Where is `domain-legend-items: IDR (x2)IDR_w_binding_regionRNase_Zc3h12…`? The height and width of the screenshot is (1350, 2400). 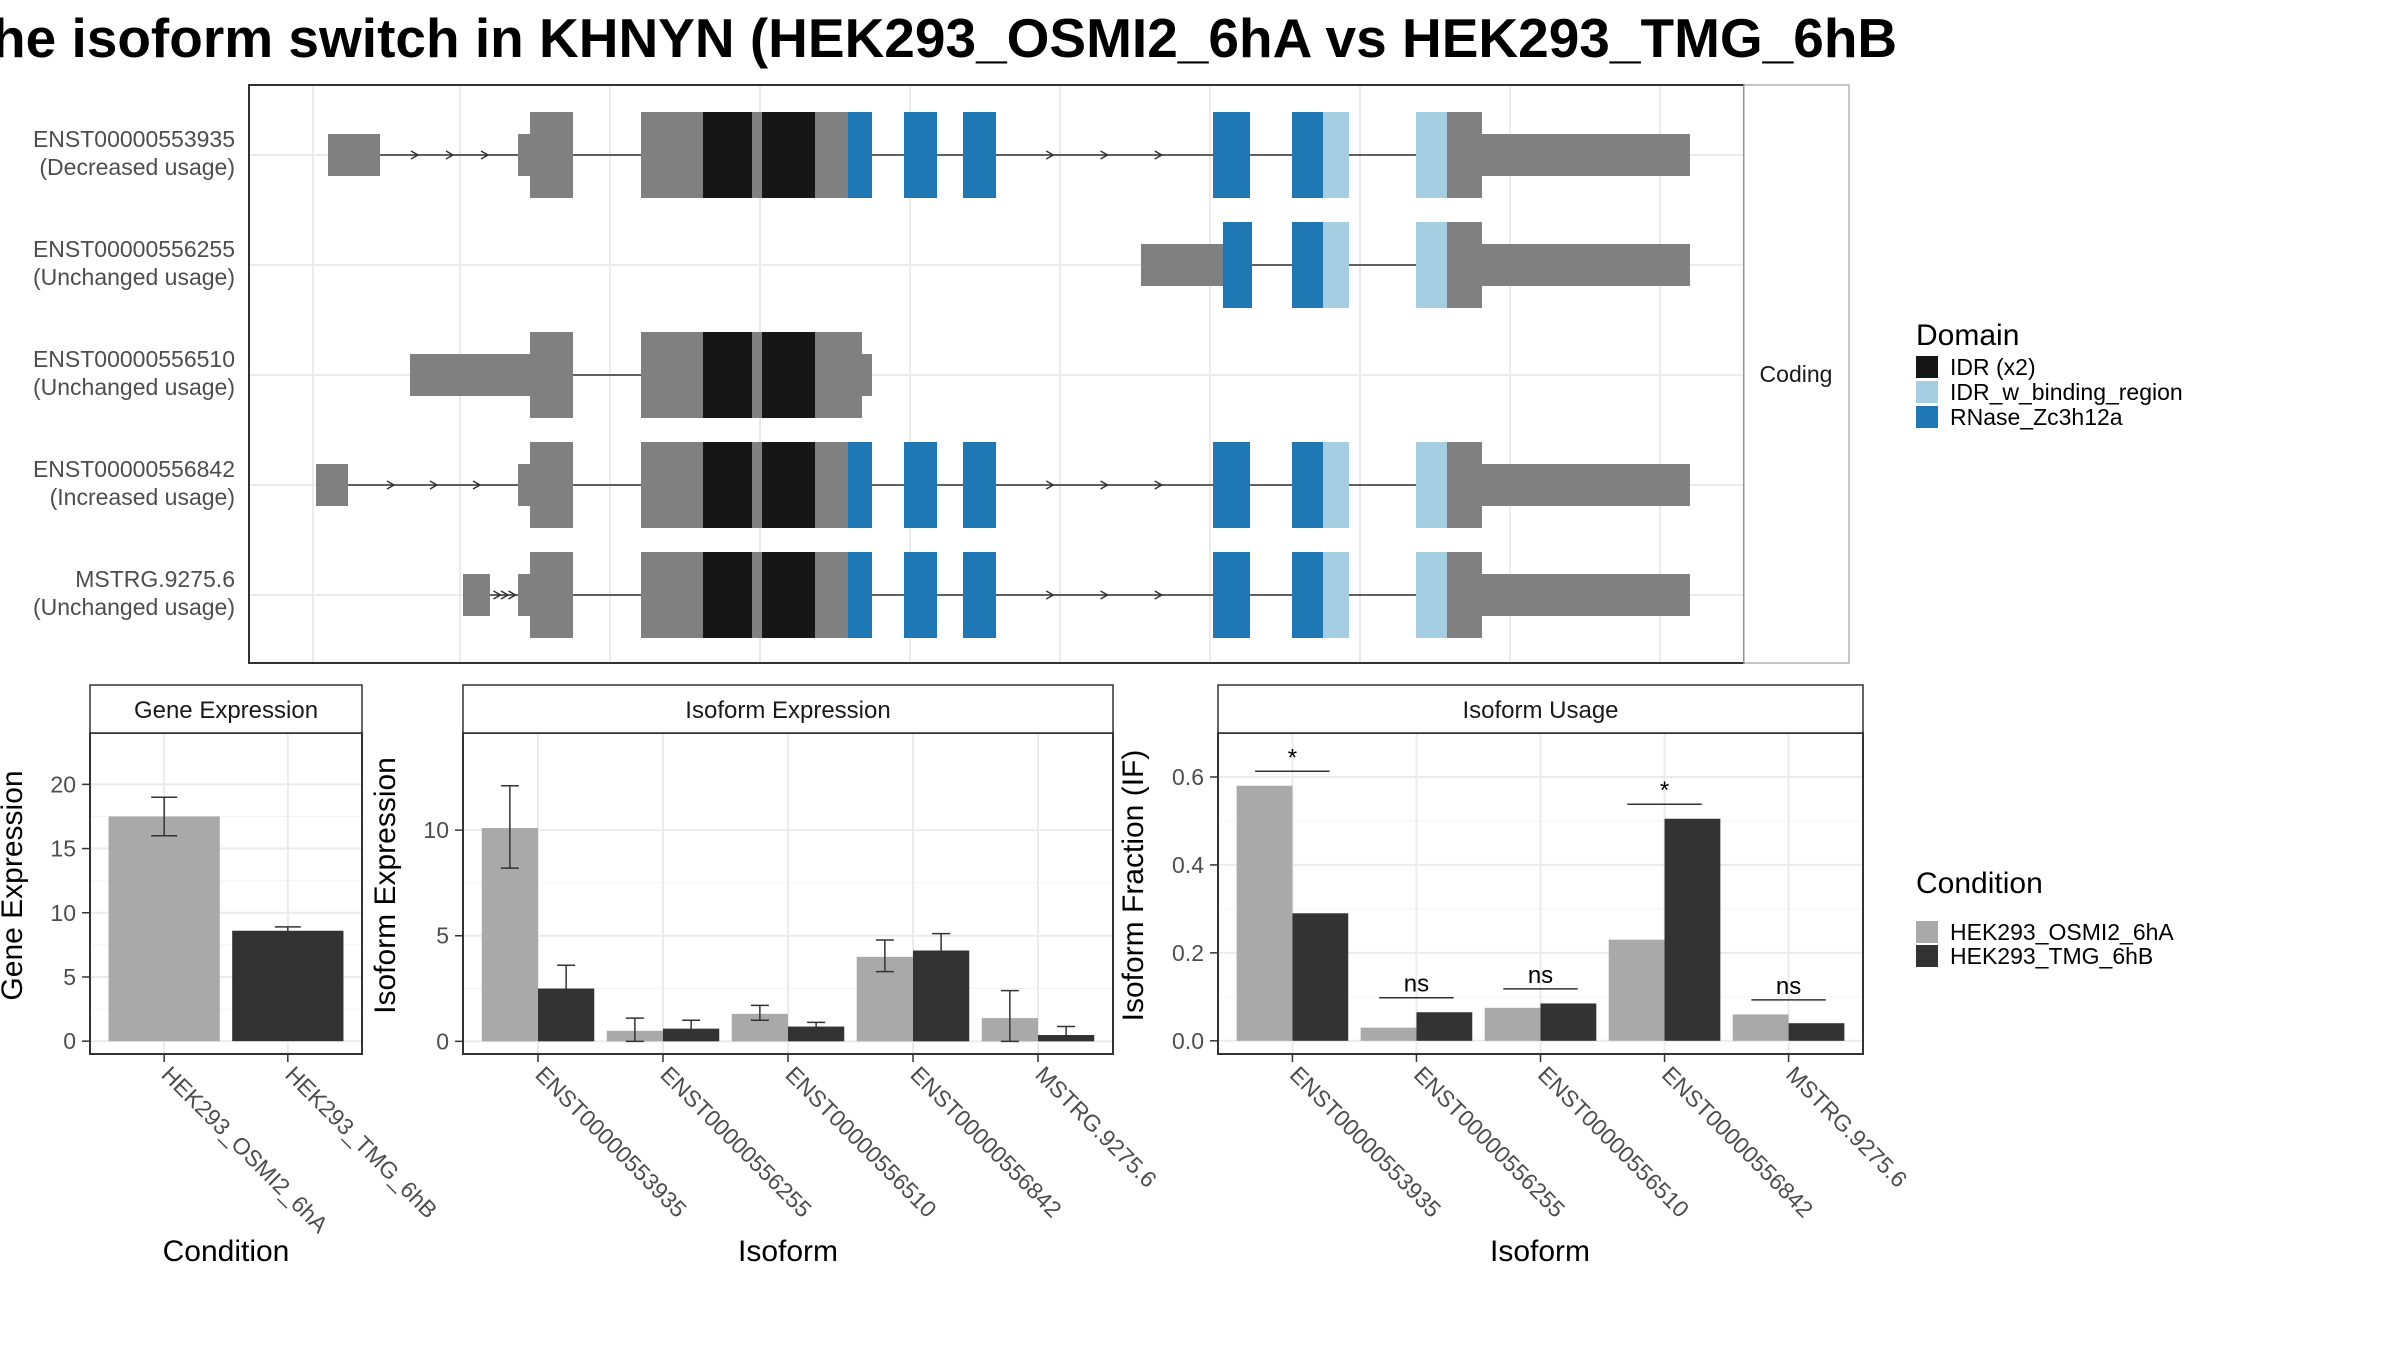
domain-legend-items: IDR (x2)IDR_w_binding_regionRNase_Zc3h12… is located at coordinates (2049, 392).